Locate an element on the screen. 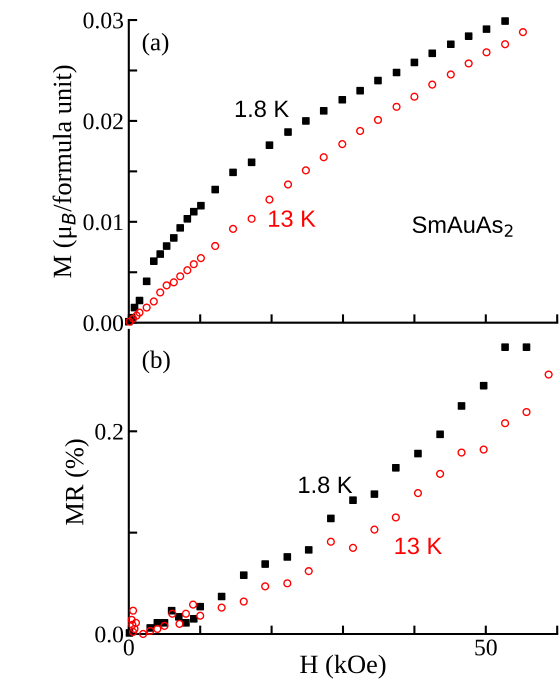 The width and height of the screenshot is (560, 691). y-axis-title: MR (%) is located at coordinates (76, 482).